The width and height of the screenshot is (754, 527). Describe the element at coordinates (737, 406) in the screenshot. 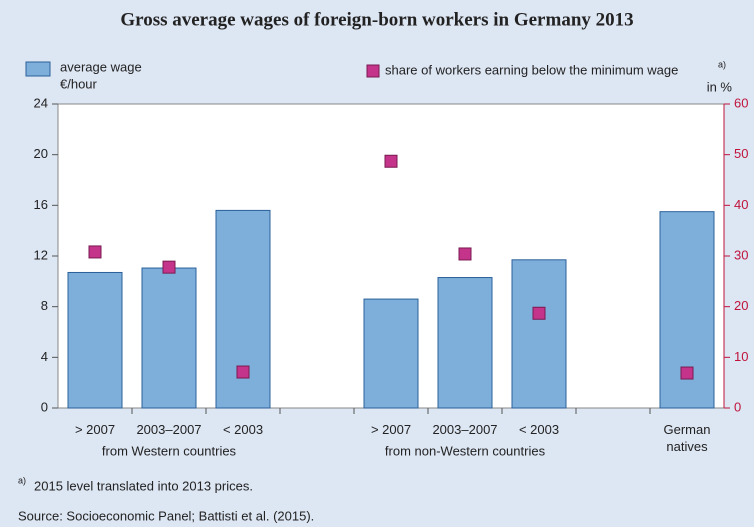

I see `y2-tick-label: 0` at that location.